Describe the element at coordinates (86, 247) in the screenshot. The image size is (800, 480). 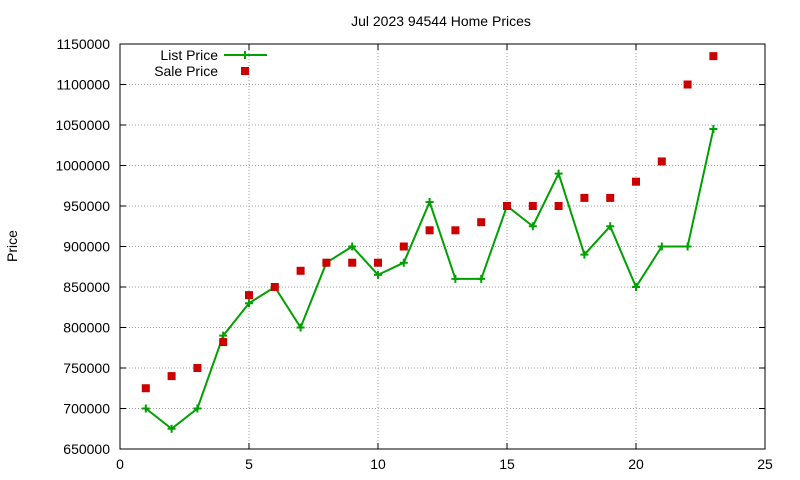
I see `y-tick-label: 900000` at that location.